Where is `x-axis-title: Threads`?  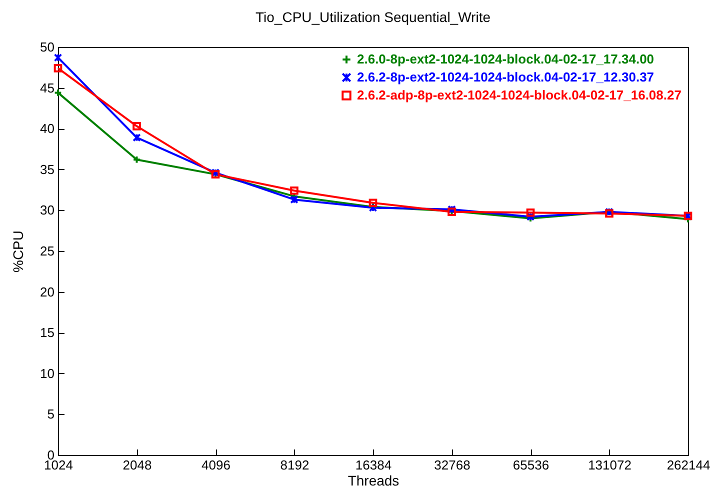 x-axis-title: Threads is located at coordinates (374, 480).